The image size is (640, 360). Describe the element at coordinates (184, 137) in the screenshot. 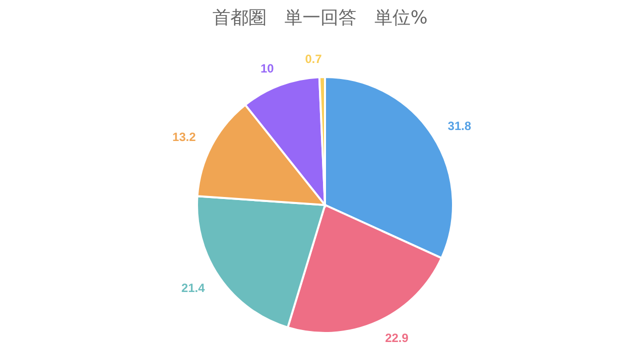

I see `data-label: 13.2` at that location.